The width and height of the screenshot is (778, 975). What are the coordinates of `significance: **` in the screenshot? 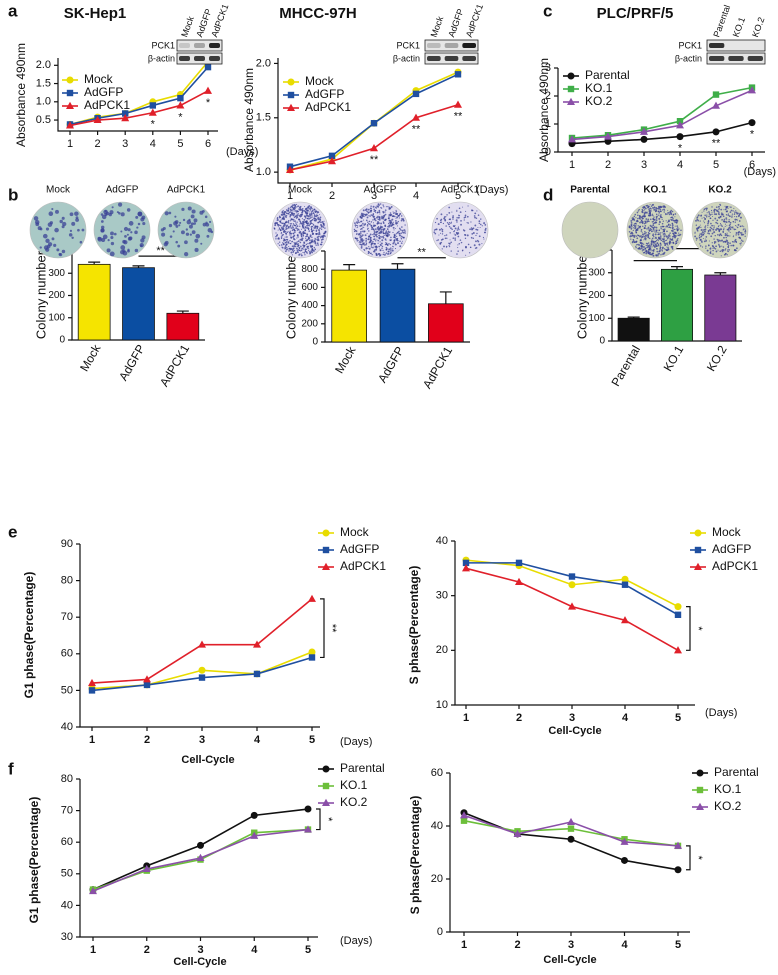 It's located at (374, 160).